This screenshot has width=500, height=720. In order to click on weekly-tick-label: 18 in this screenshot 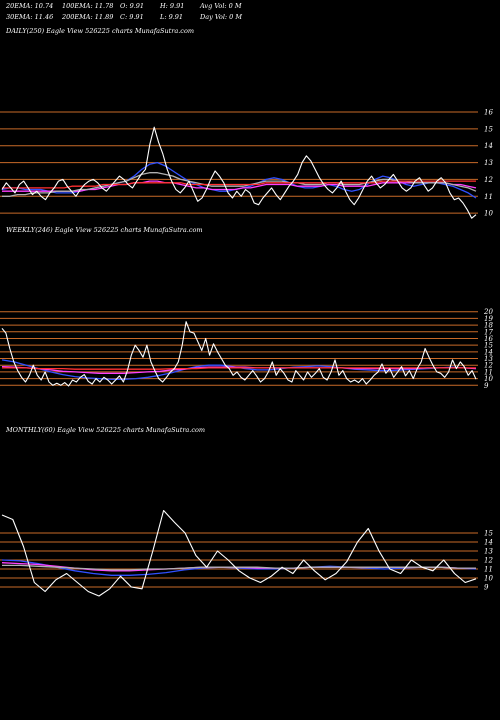, I will do `click(488, 326)`.